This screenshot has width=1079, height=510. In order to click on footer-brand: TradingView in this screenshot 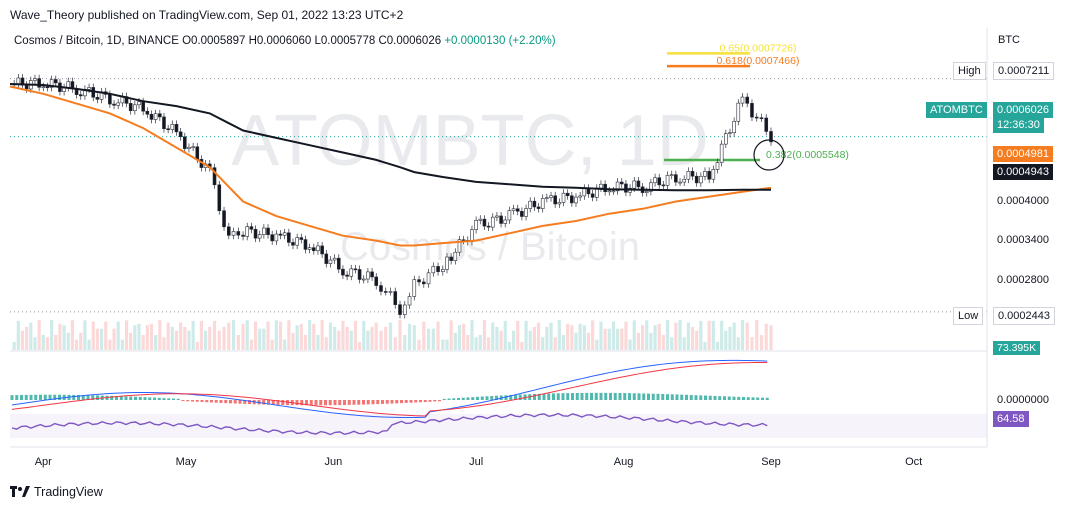, I will do `click(56, 492)`.